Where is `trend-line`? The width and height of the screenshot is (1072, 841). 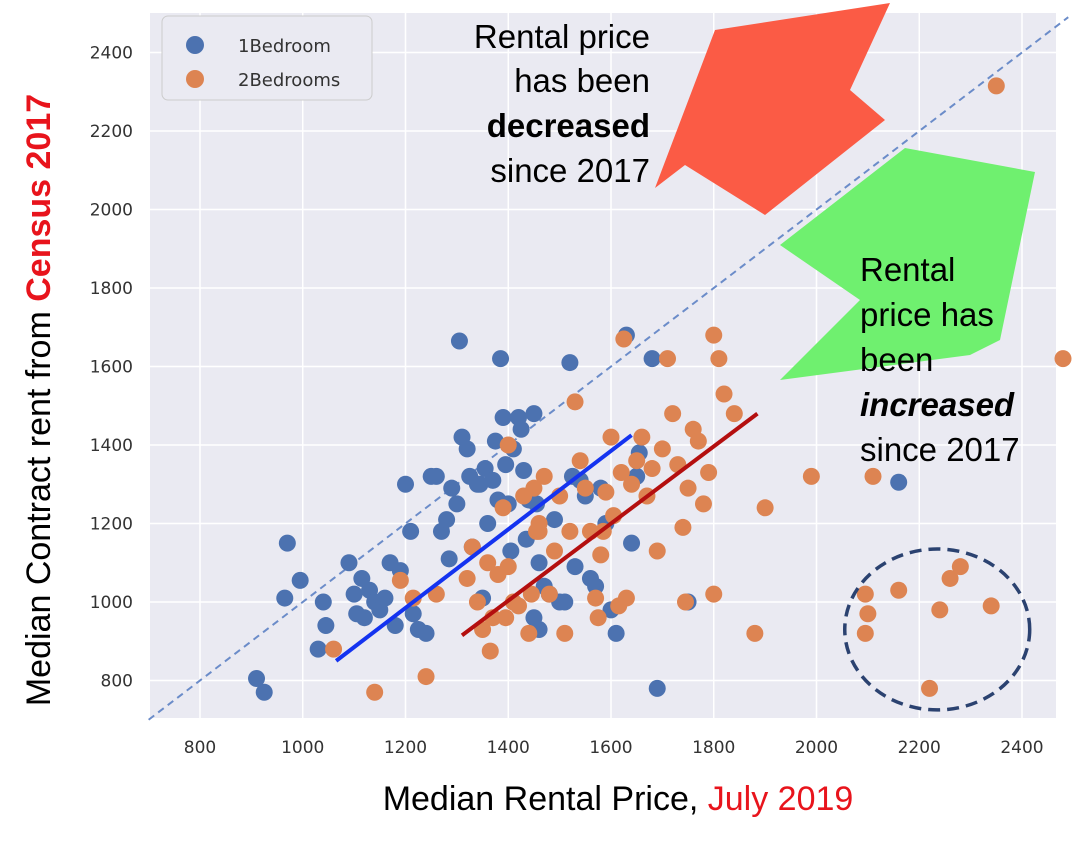
trend-line is located at coordinates (609, 524).